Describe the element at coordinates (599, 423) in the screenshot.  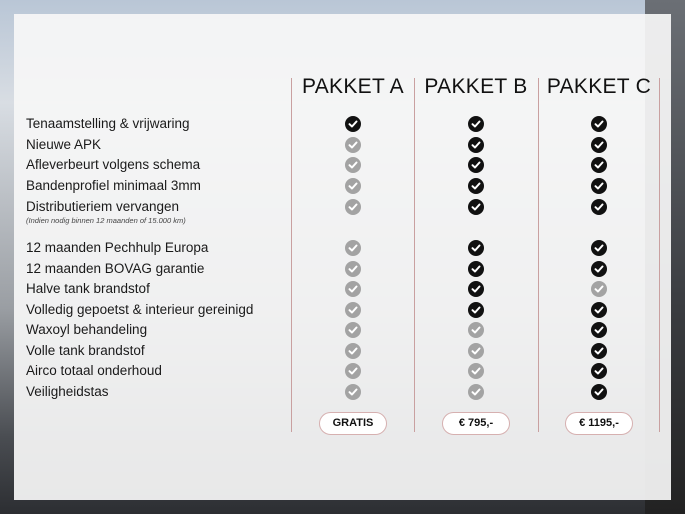
I see `price-button: € 1195,-` at that location.